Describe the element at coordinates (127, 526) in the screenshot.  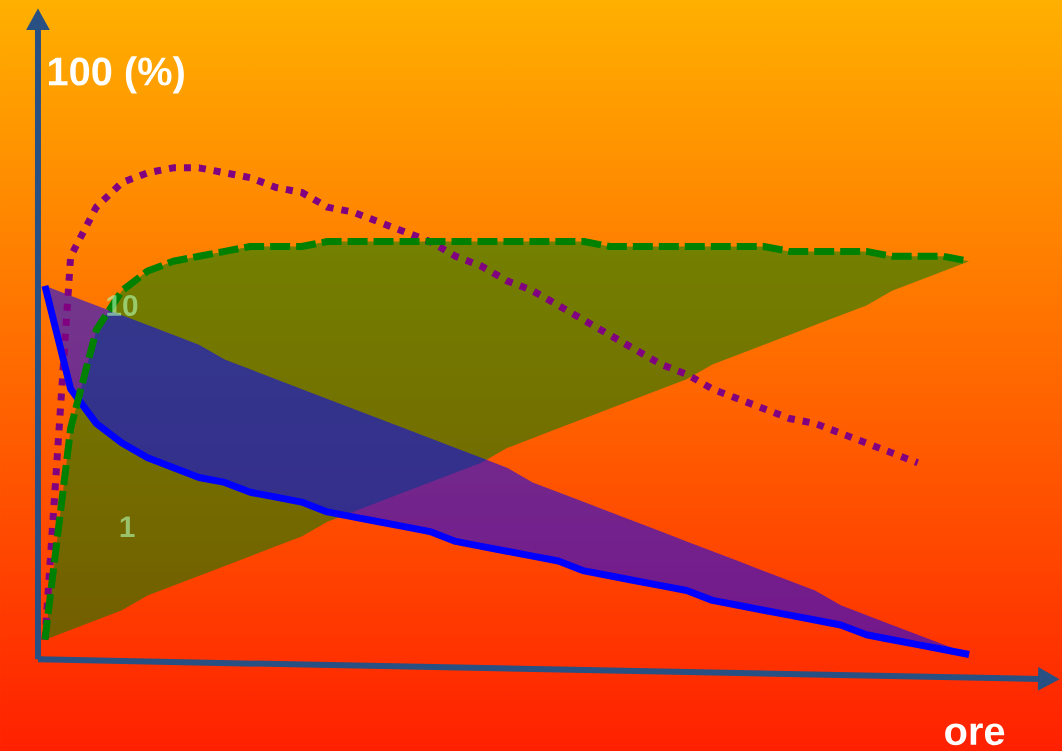
I see `annotation: 1` at that location.